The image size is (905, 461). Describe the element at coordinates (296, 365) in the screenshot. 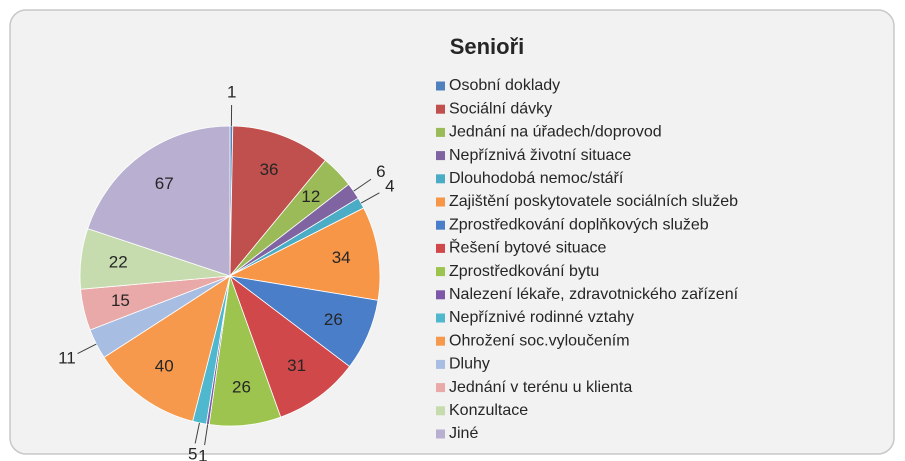

I see `data-label: 31` at that location.